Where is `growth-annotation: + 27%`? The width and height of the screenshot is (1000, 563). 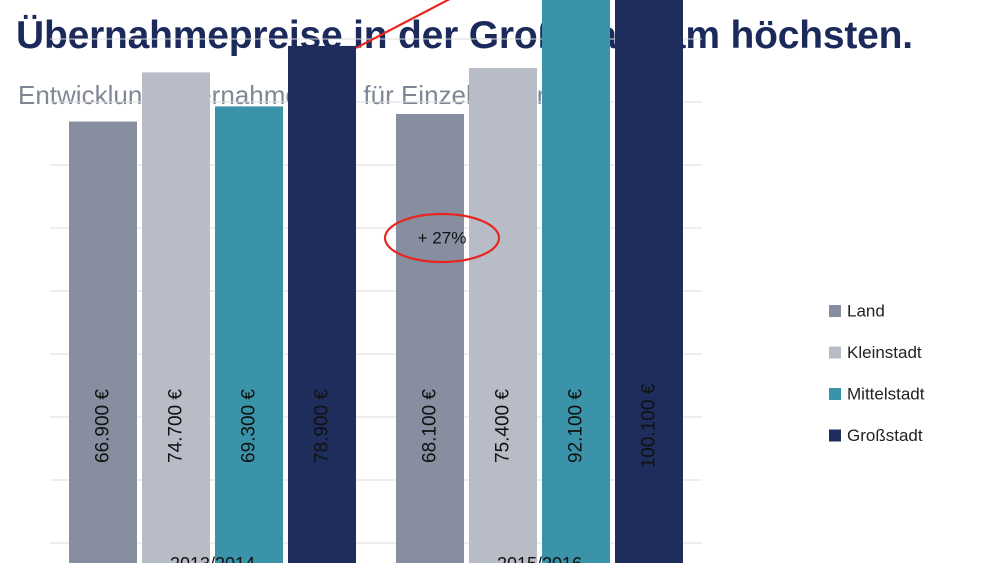 growth-annotation: + 27% is located at coordinates (428, 132).